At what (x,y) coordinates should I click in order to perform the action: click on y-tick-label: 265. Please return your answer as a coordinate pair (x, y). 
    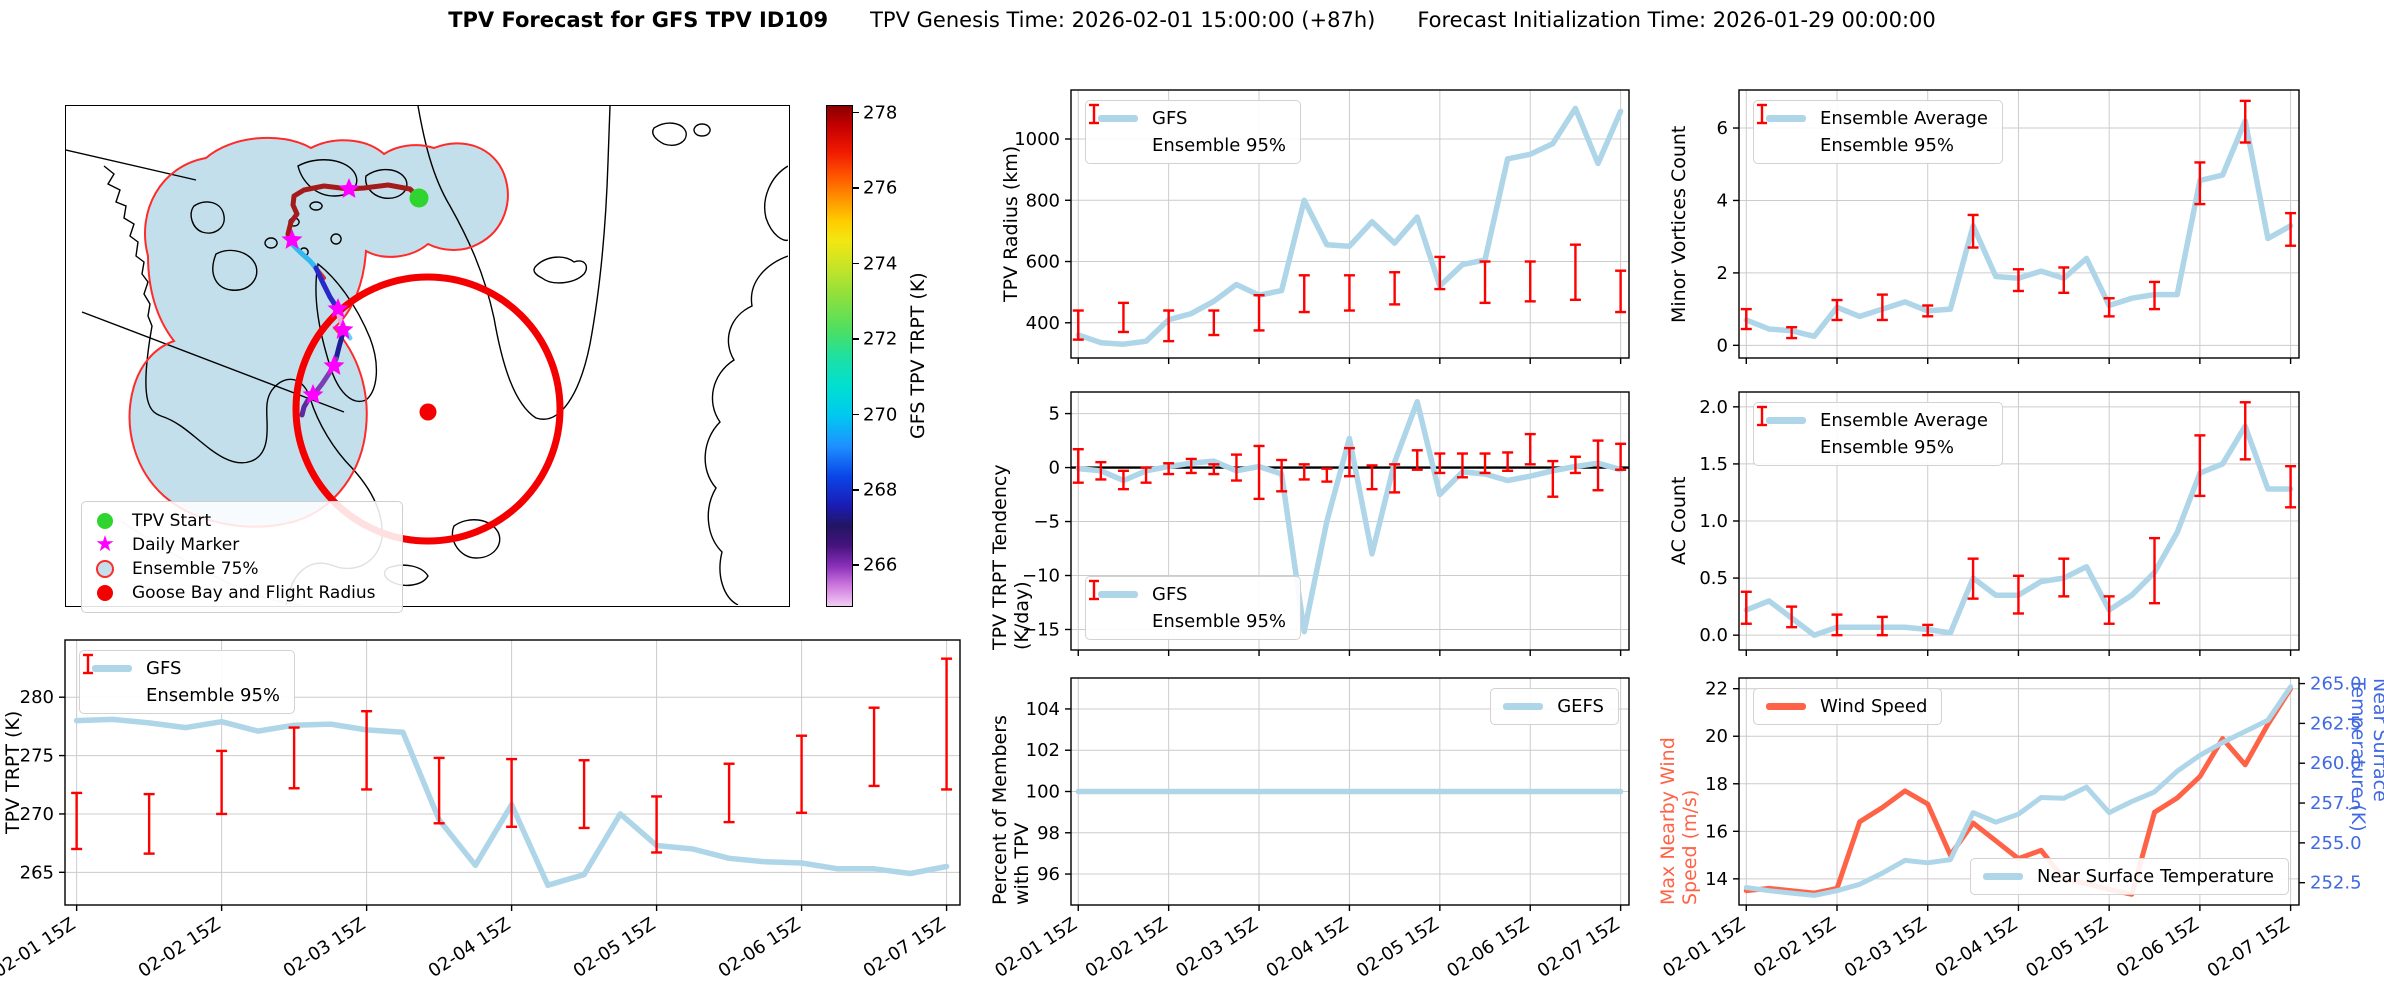
    Looking at the image, I should click on (37, 872).